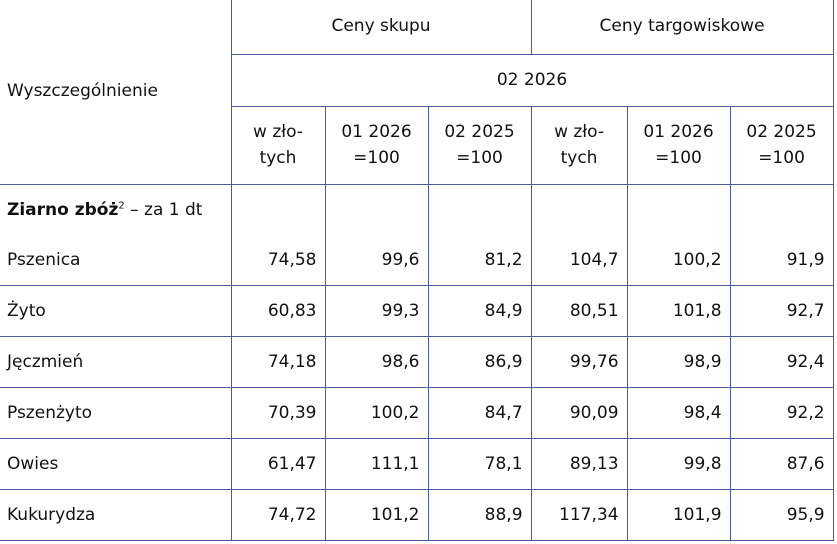 This screenshot has width=837, height=544. What do you see at coordinates (479, 463) in the screenshot?
I see `cell: 78,1` at bounding box center [479, 463].